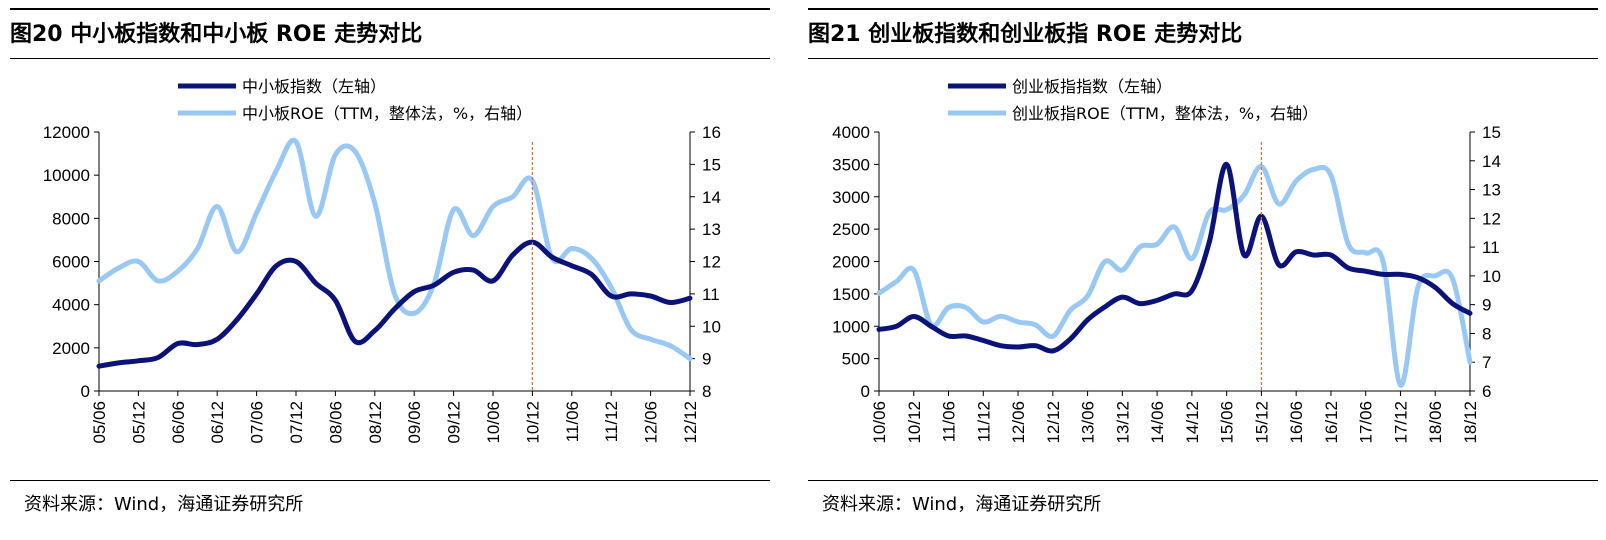  I want to click on x-tick-label: 07/12, so click(296, 422).